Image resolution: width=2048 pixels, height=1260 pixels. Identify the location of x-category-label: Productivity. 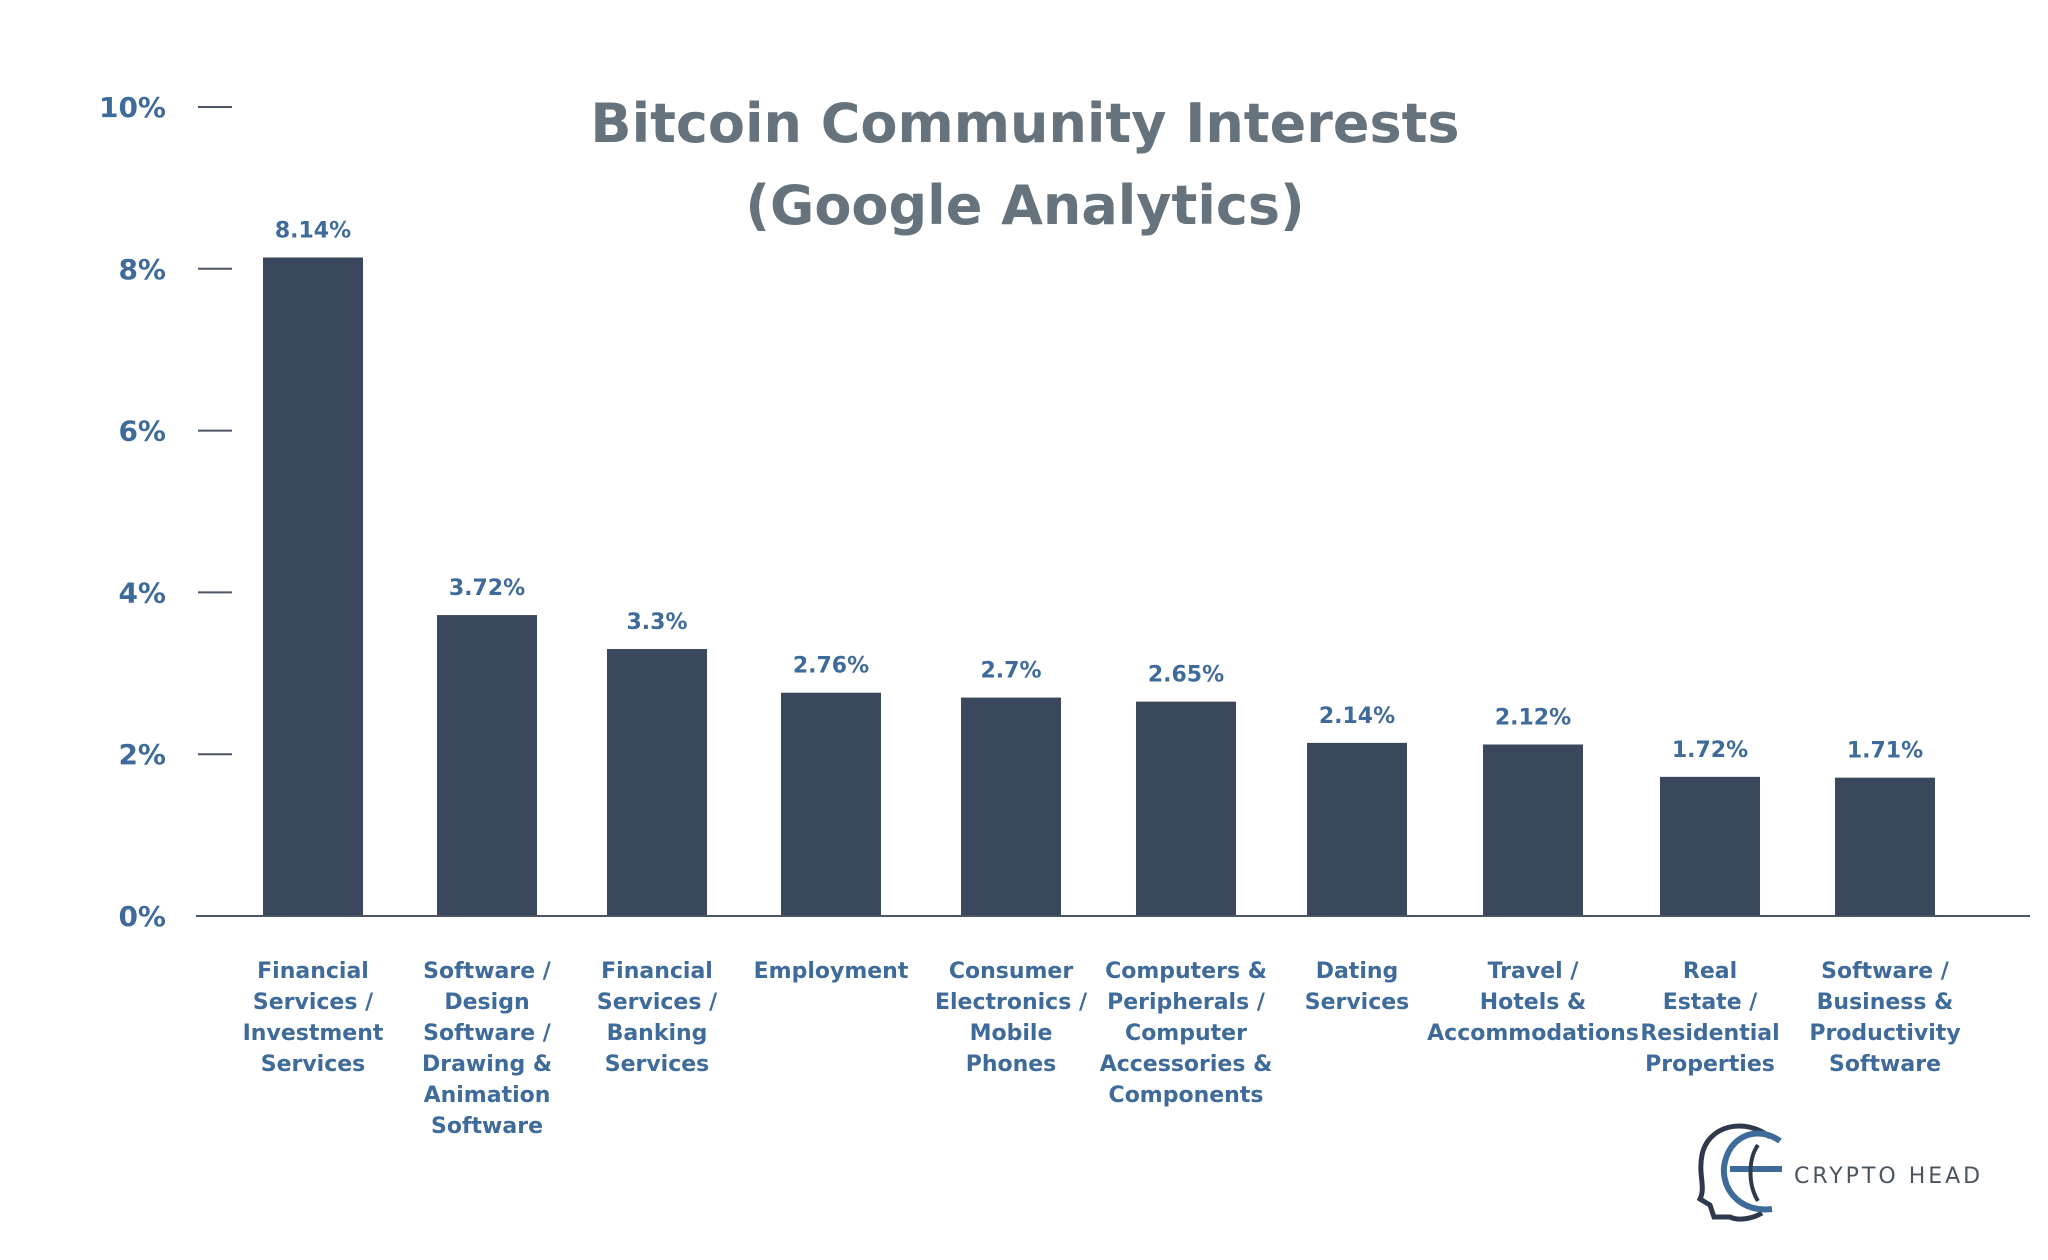
(1884, 1033).